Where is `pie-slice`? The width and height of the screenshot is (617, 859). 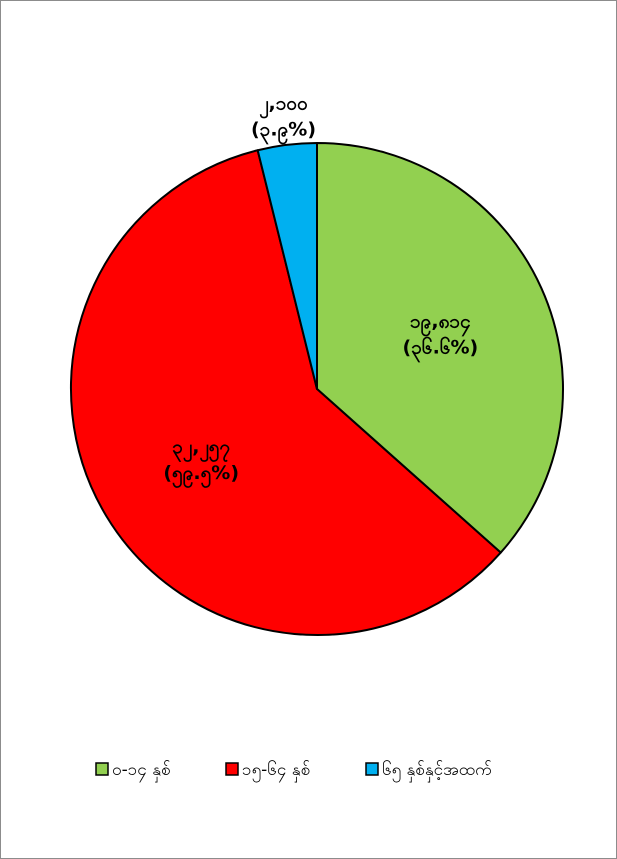 pie-slice is located at coordinates (287, 266).